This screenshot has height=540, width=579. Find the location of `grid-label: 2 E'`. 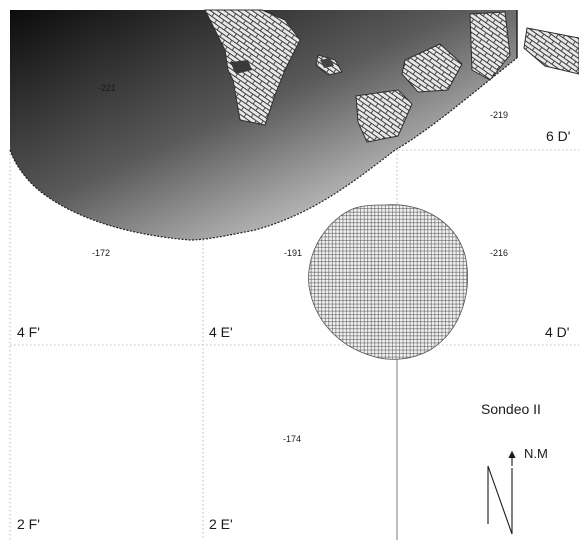

grid-label: 2 E' is located at coordinates (221, 524).